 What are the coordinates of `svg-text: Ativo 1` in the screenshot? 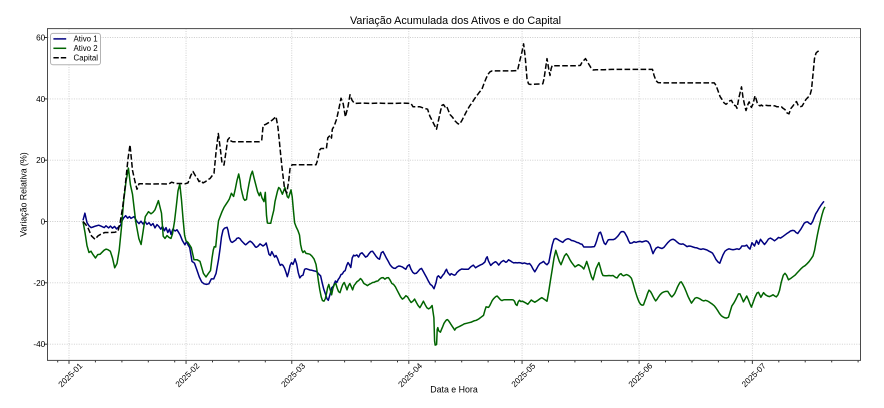 It's located at (86, 39).